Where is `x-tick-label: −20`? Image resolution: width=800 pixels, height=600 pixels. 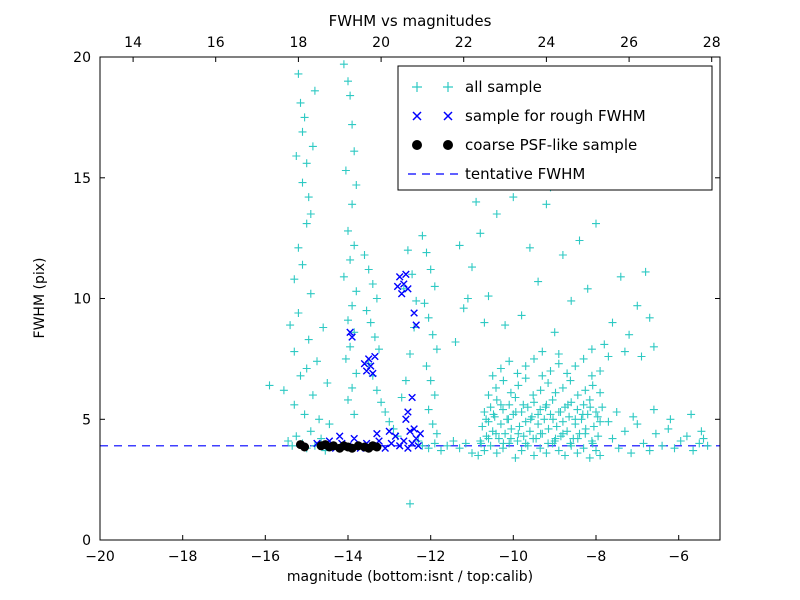
x-tick-label: −20 is located at coordinates (100, 557).